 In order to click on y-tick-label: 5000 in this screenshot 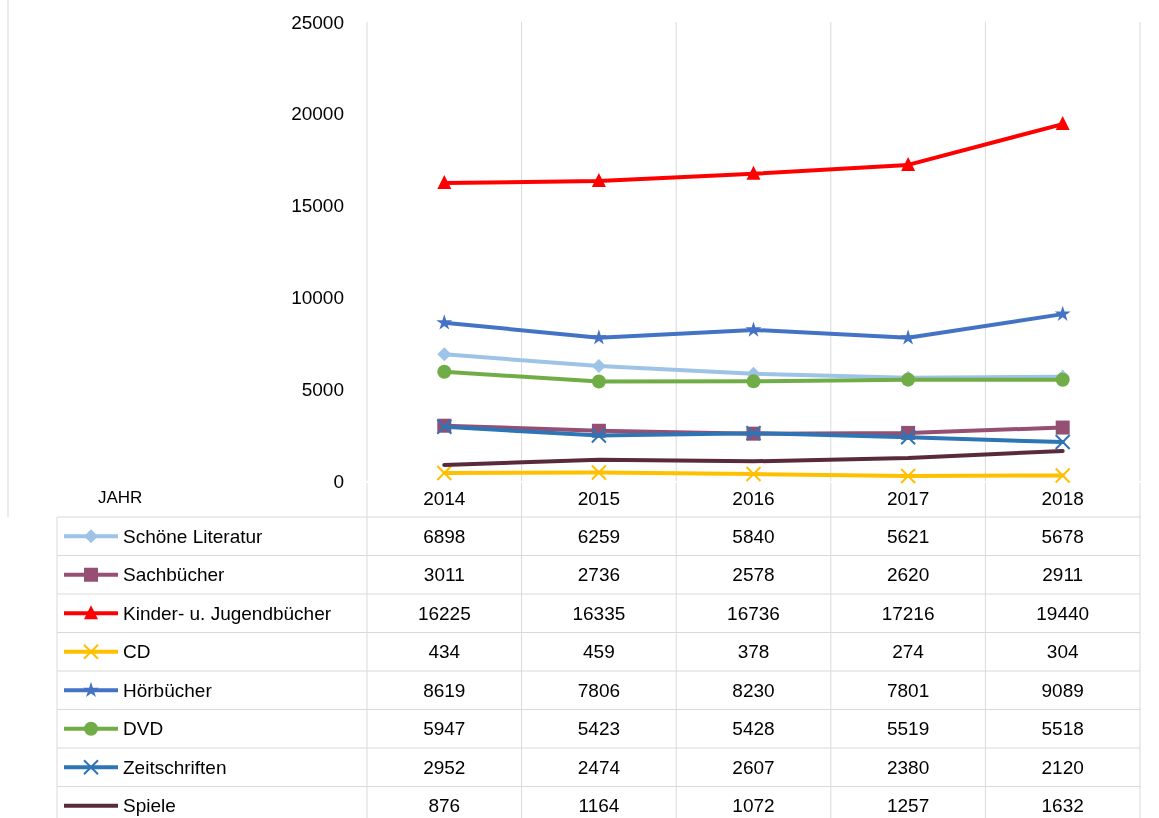, I will do `click(322, 389)`.